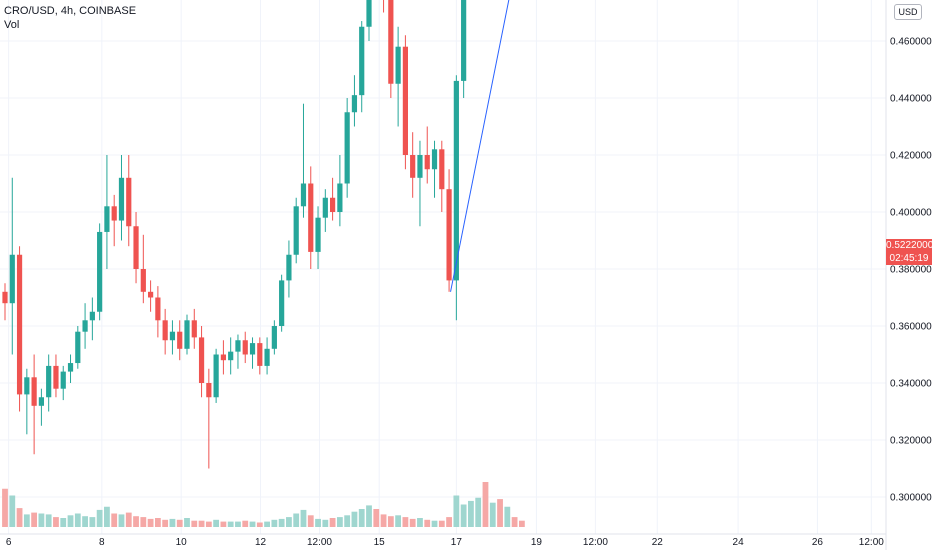 This screenshot has width=932, height=550. I want to click on time-tick-label: 22, so click(658, 542).